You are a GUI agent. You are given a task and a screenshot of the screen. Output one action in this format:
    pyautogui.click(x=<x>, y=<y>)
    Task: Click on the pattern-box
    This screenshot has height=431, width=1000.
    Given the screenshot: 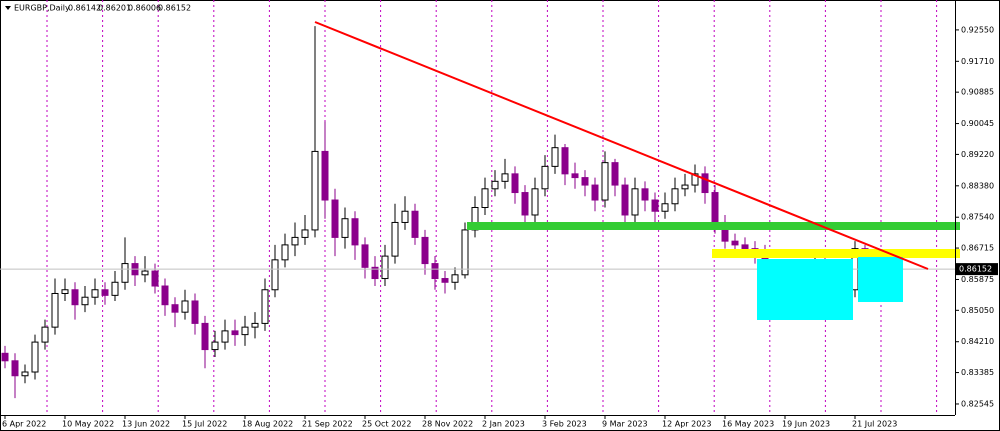 What is the action you would take?
    pyautogui.click(x=784, y=289)
    